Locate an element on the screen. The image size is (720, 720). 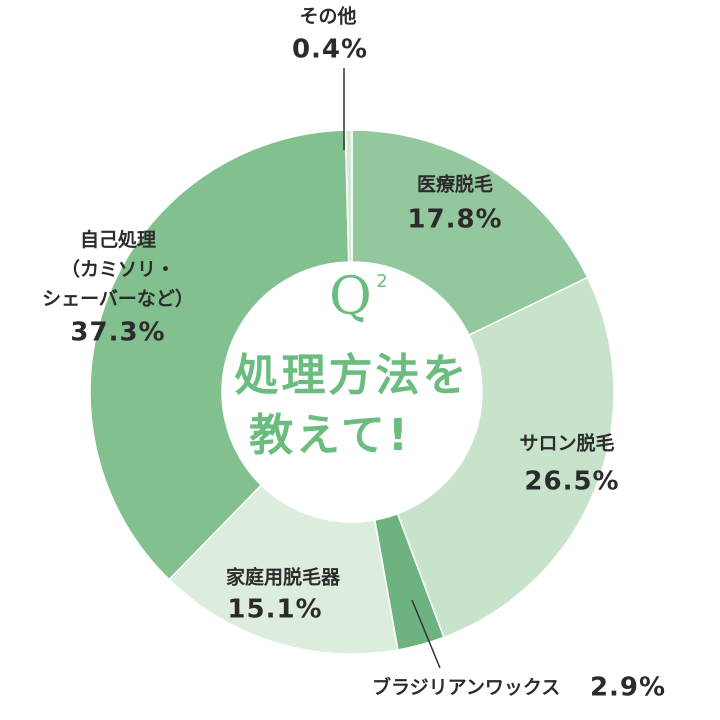
value-label: 37.3% is located at coordinates (117, 333).